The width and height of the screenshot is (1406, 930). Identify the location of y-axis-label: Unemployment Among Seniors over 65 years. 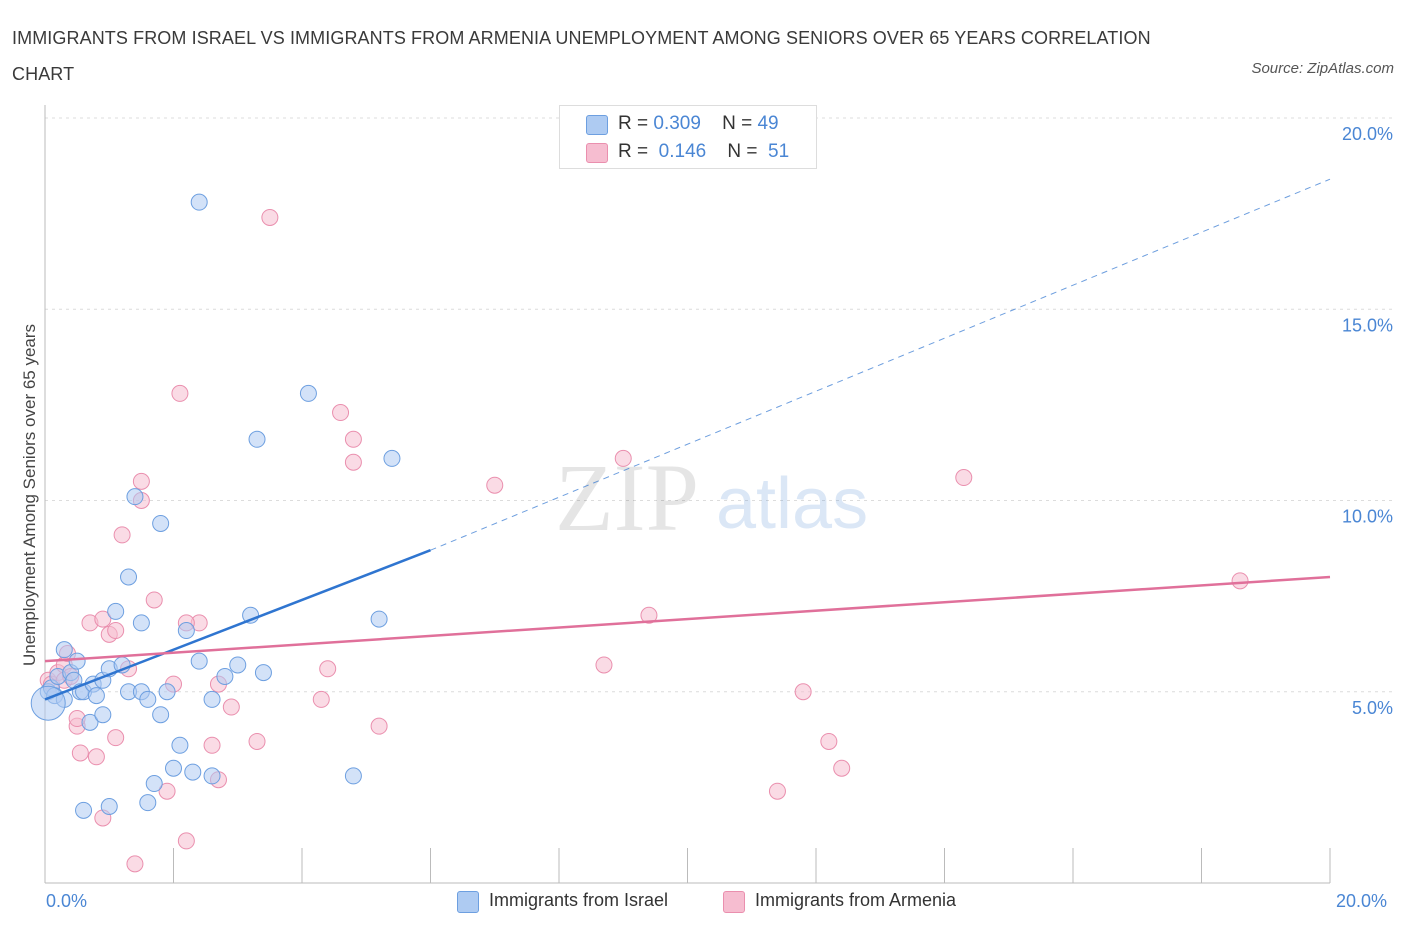
(29, 495).